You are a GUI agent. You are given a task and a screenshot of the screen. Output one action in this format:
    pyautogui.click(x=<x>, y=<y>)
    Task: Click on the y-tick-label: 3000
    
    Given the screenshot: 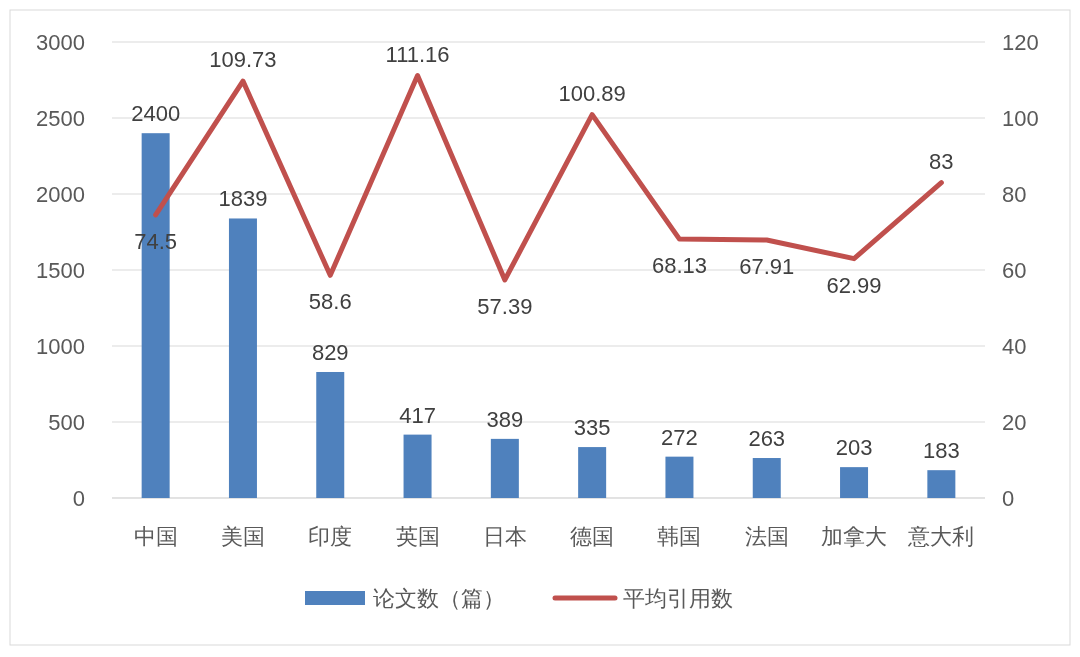 What is the action you would take?
    pyautogui.click(x=60, y=42)
    